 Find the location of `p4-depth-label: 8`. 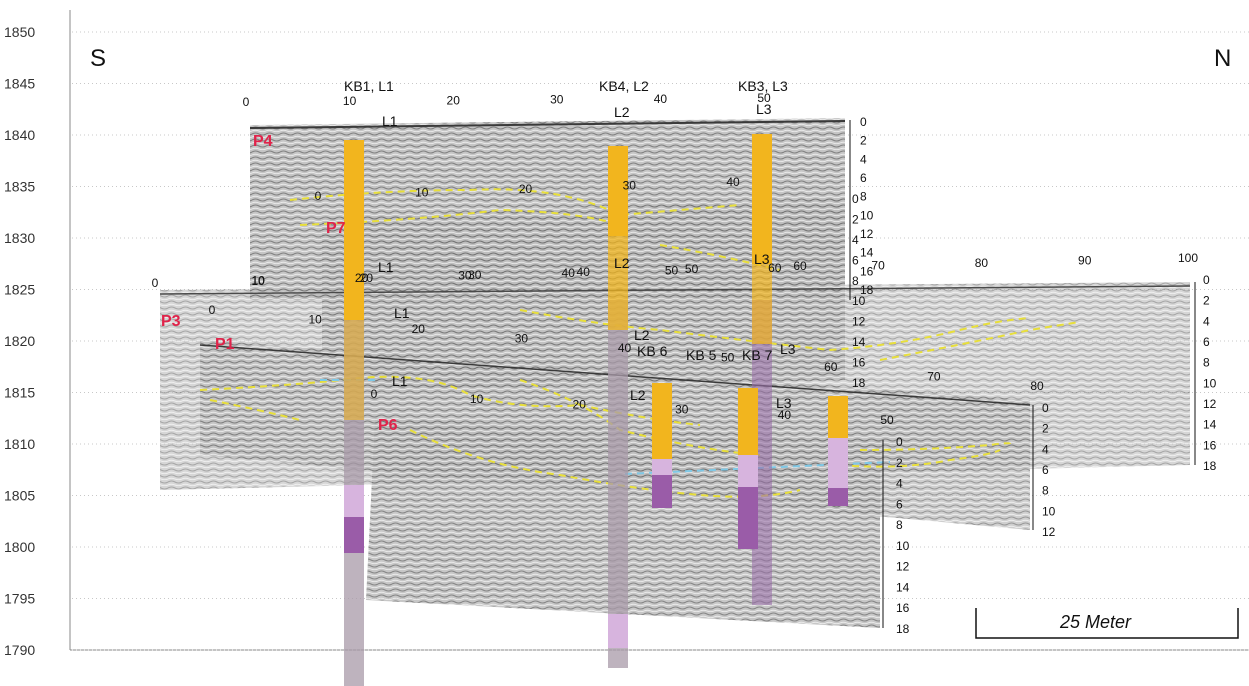

p4-depth-label: 8 is located at coordinates (863, 197).